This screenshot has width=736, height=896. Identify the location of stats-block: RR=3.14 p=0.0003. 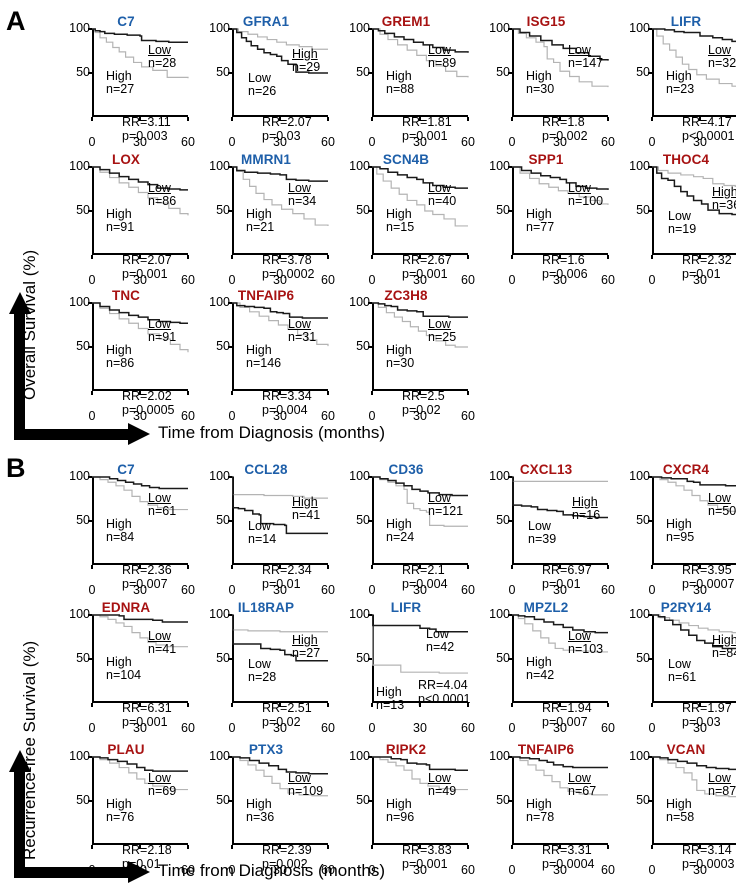
(708, 857).